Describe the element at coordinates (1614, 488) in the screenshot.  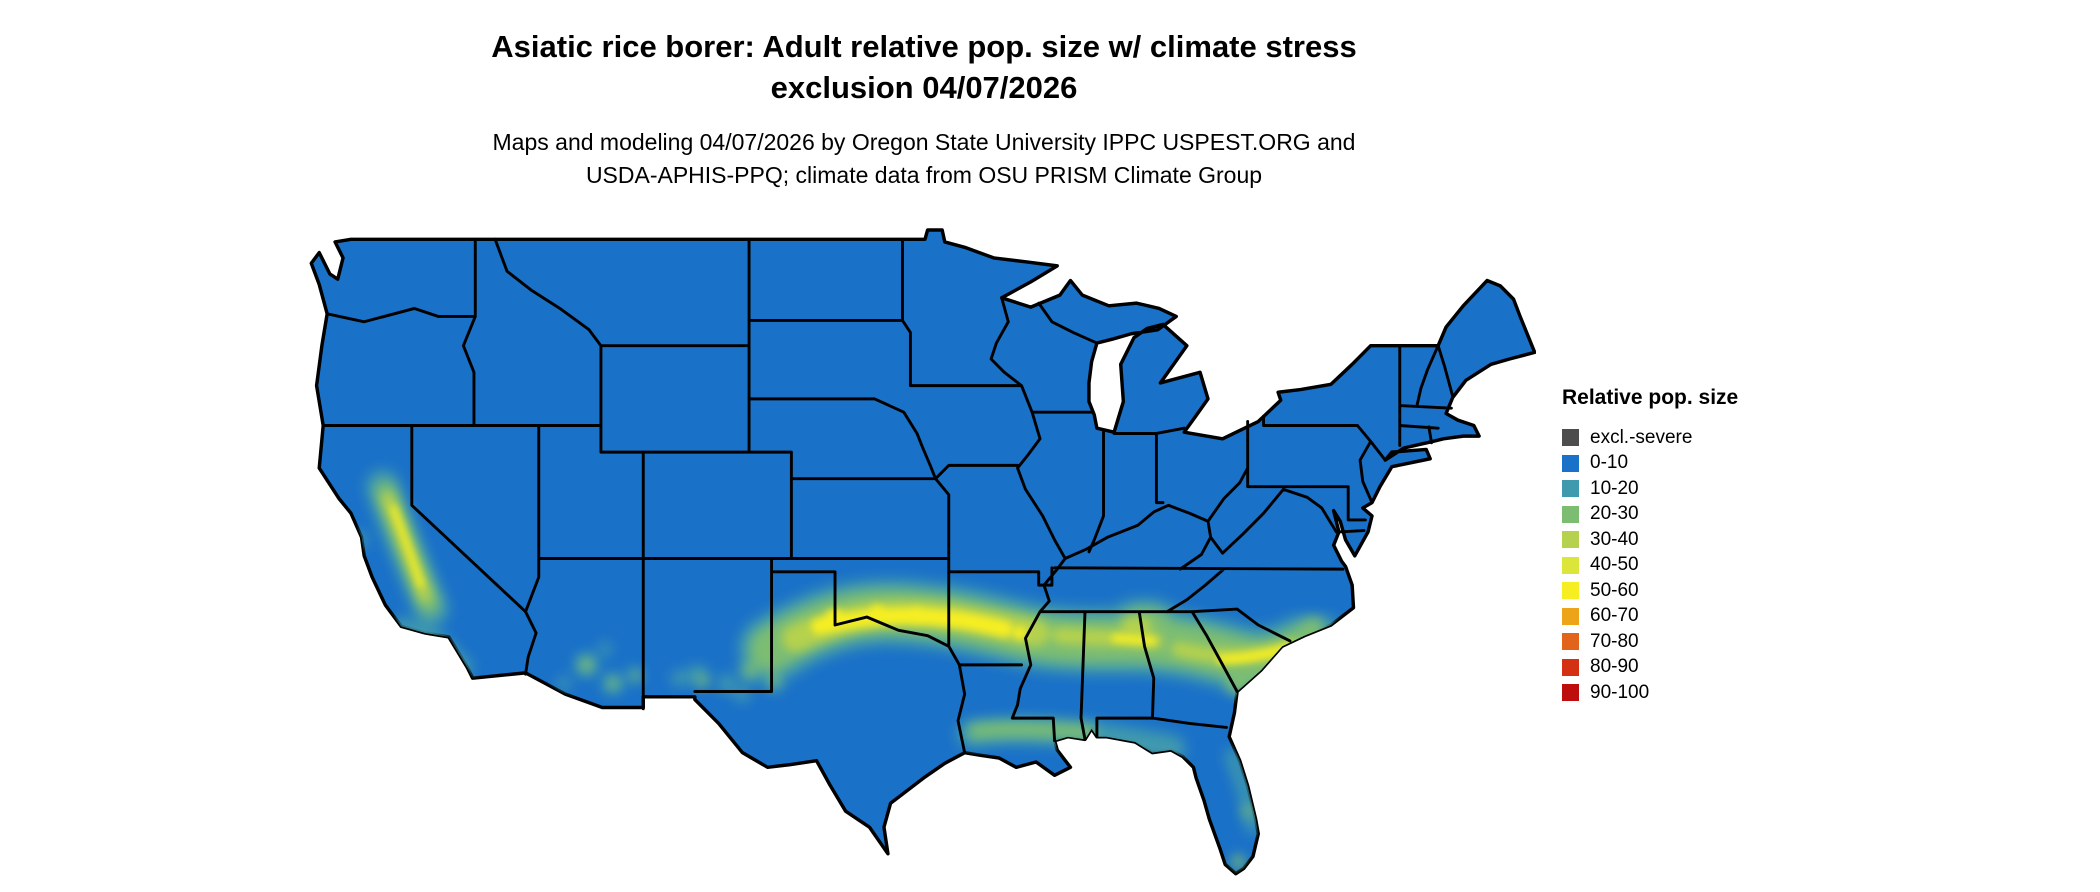
I see `legend-label: 10-20` at that location.